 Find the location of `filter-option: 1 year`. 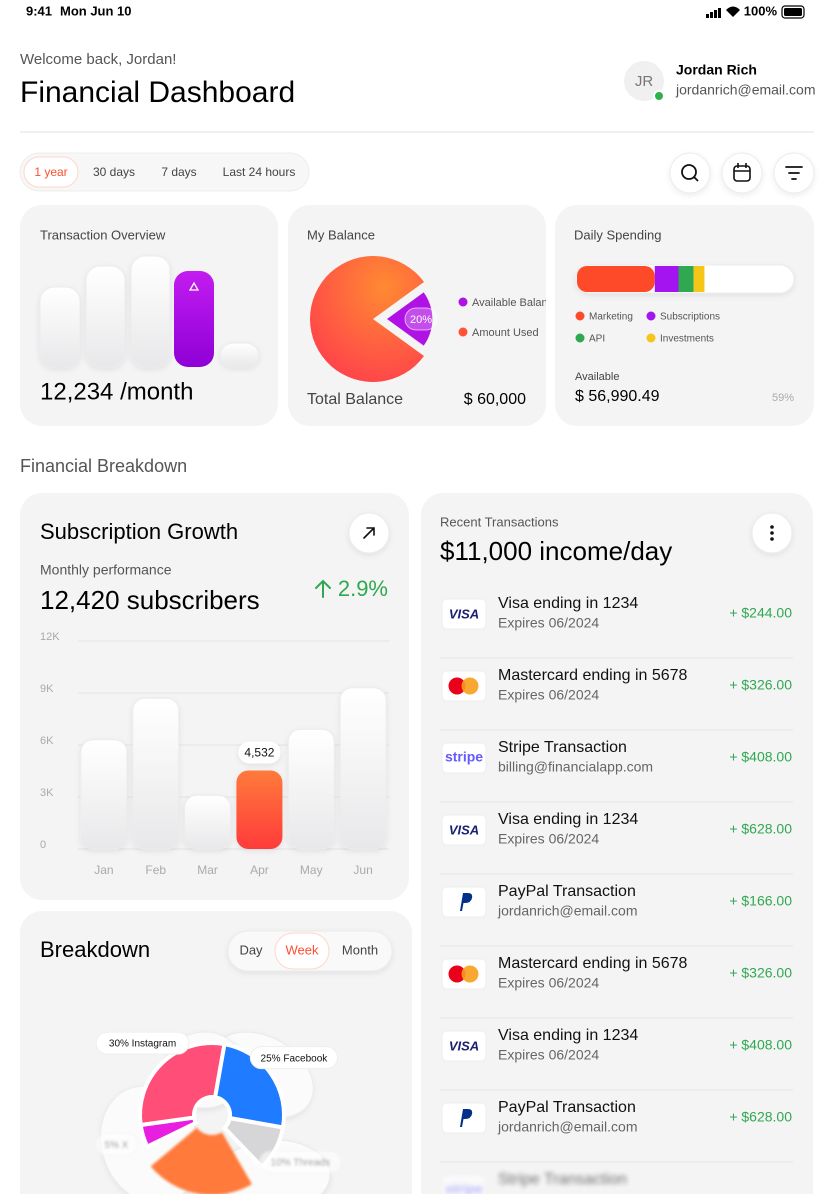

filter-option: 1 year is located at coordinates (50, 172).